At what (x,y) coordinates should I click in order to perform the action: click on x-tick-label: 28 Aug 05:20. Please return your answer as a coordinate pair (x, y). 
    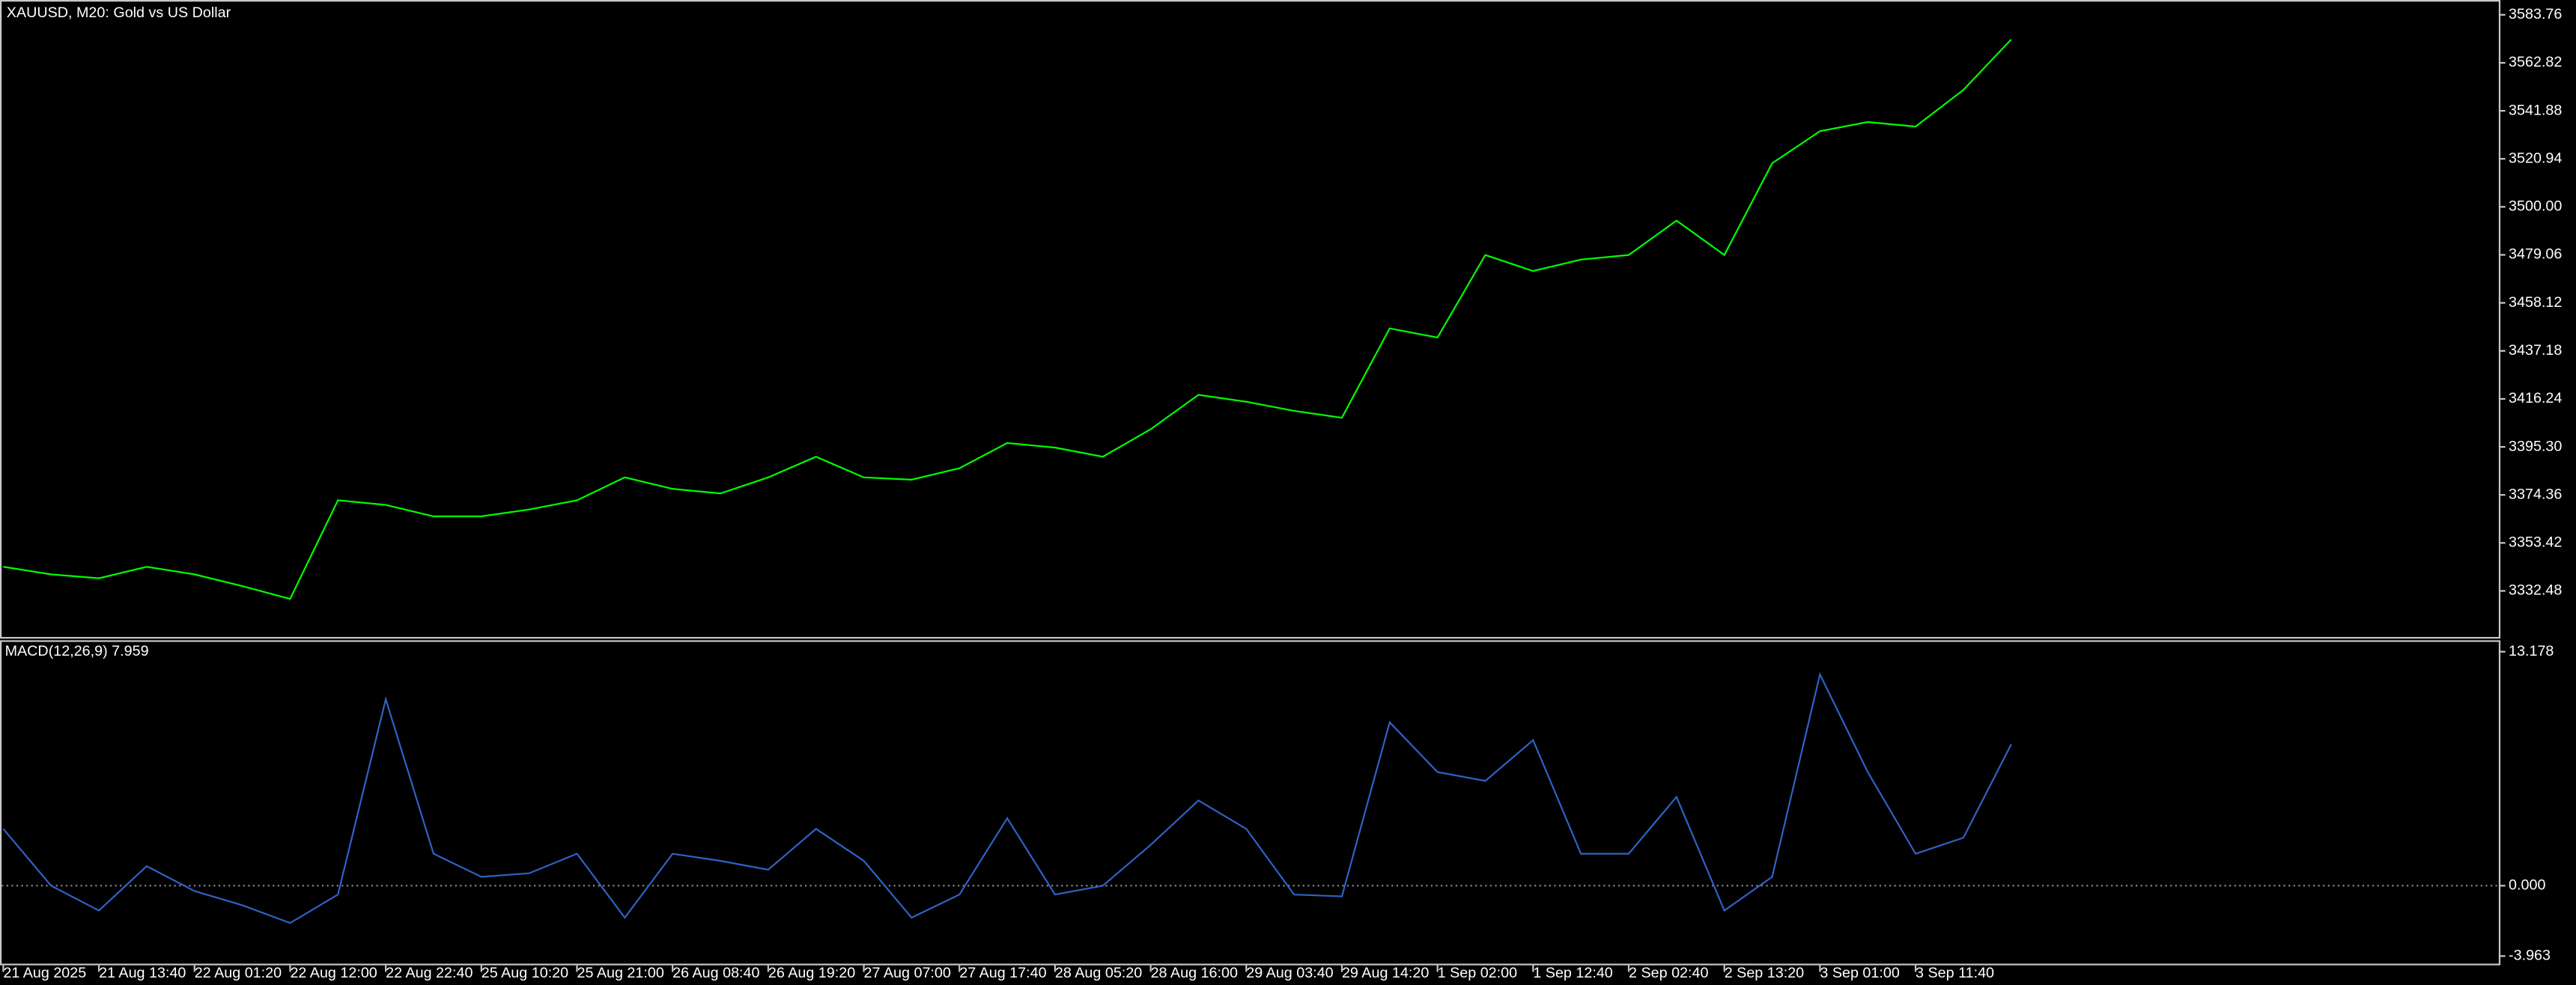
    Looking at the image, I should click on (1098, 973).